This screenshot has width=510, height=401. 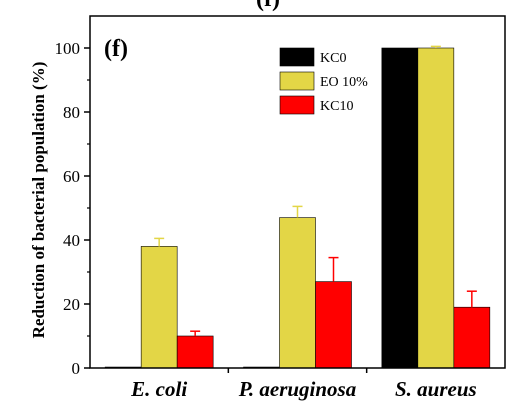 What do you see at coordinates (297, 389) in the screenshot?
I see `x-tick-label: P. aeruginosa` at bounding box center [297, 389].